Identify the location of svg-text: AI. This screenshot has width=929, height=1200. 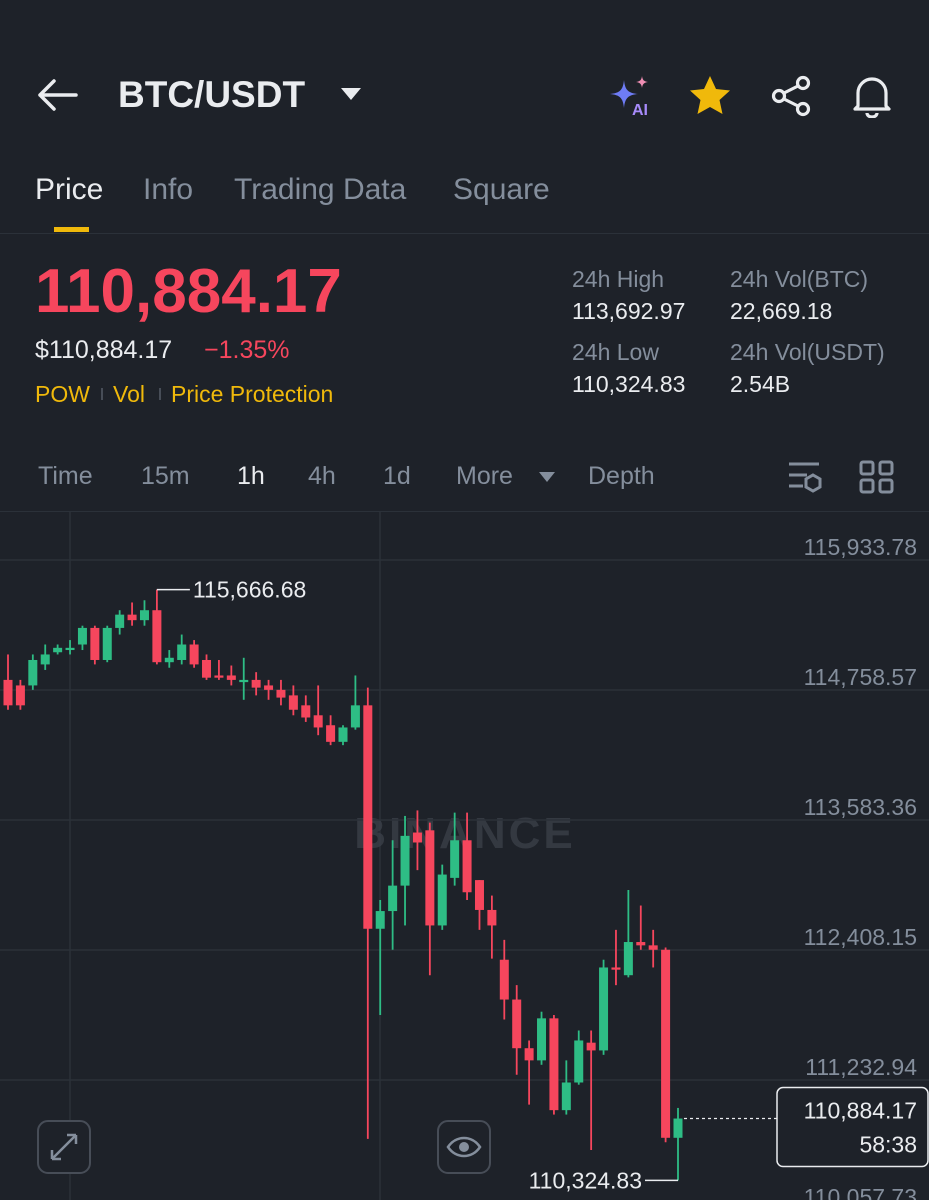
(640, 110).